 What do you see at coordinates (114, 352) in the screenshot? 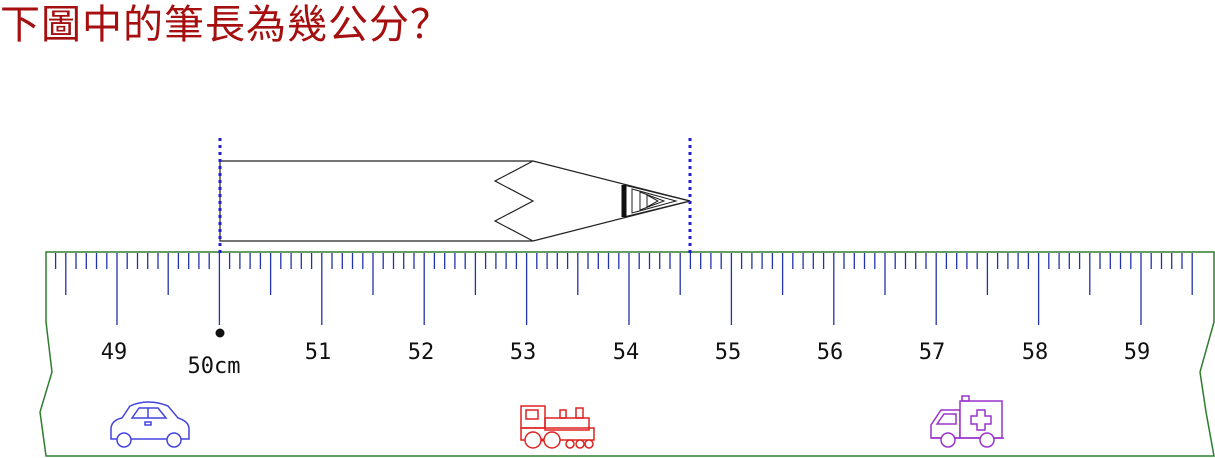
I see `ruler-label-49: 49` at bounding box center [114, 352].